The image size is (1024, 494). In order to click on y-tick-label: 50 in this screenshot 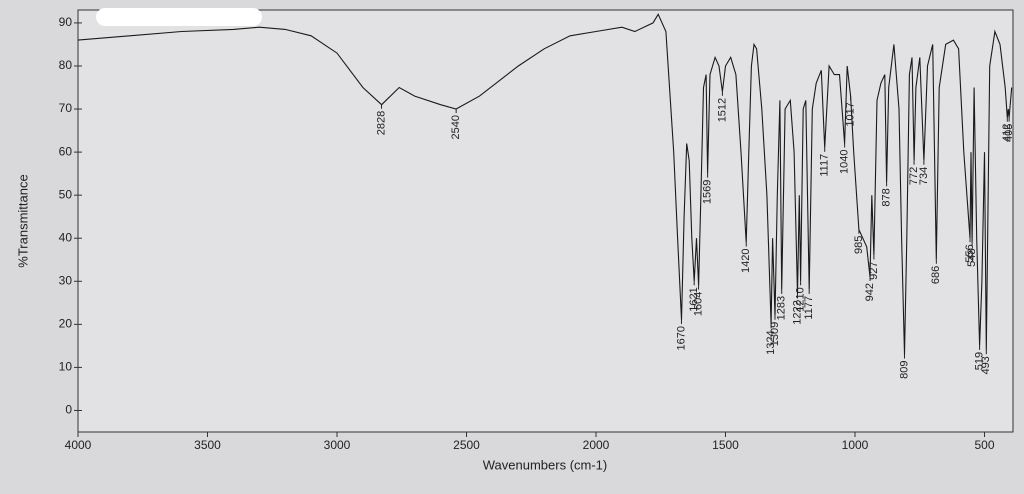, I will do `click(66, 194)`.